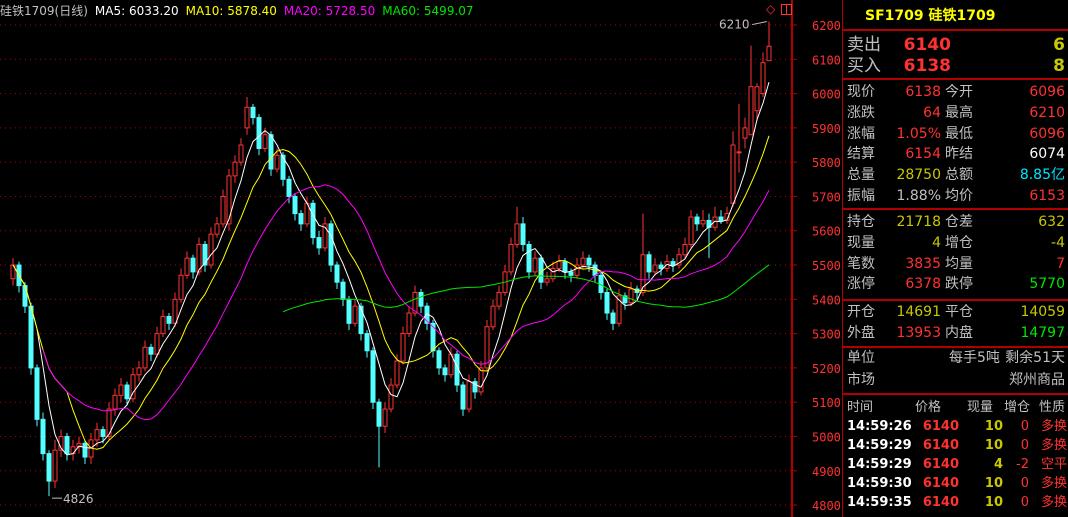  What do you see at coordinates (771, 9) in the screenshot?
I see `diamond-icon: ◇` at bounding box center [771, 9].